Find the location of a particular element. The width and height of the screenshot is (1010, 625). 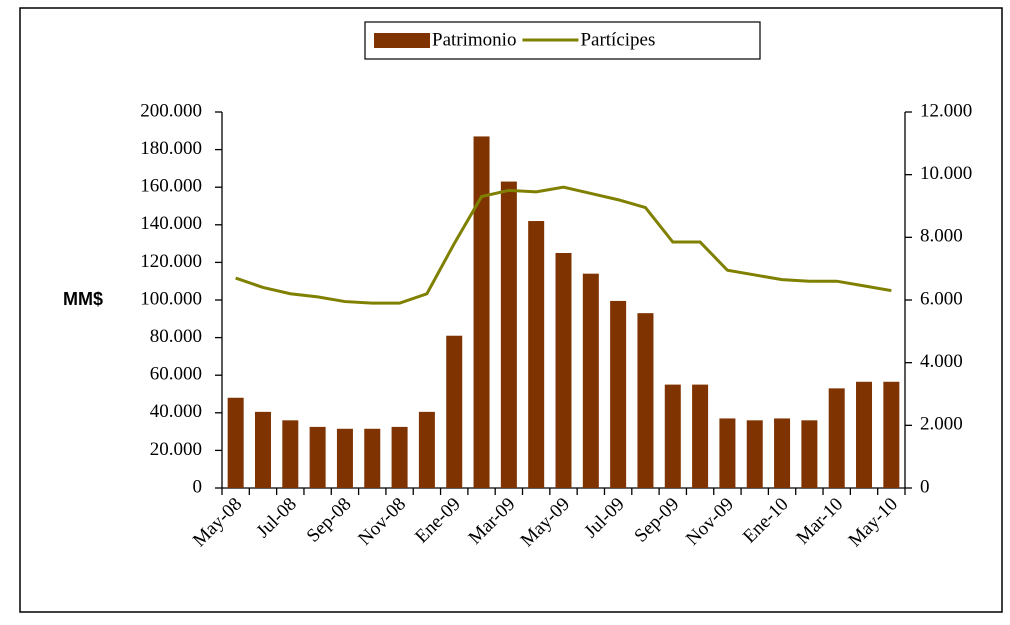

y-tick-label: 80.000 is located at coordinates (176, 336).